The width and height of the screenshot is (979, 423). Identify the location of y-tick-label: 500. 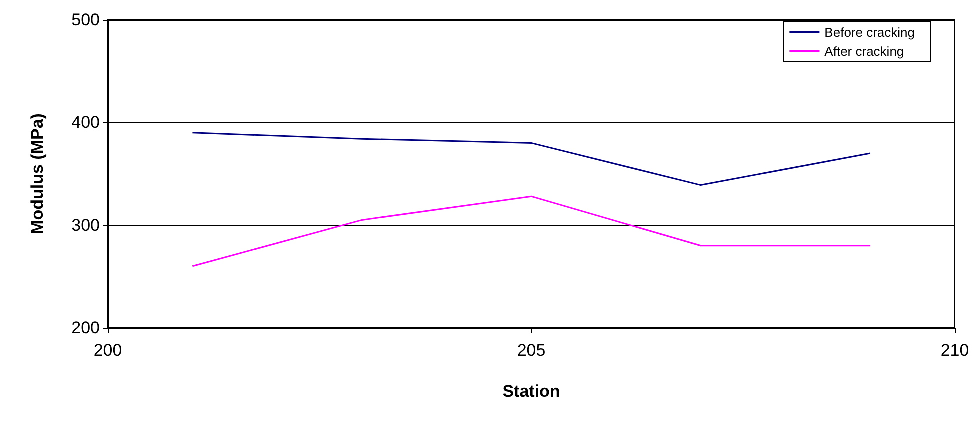
(86, 20).